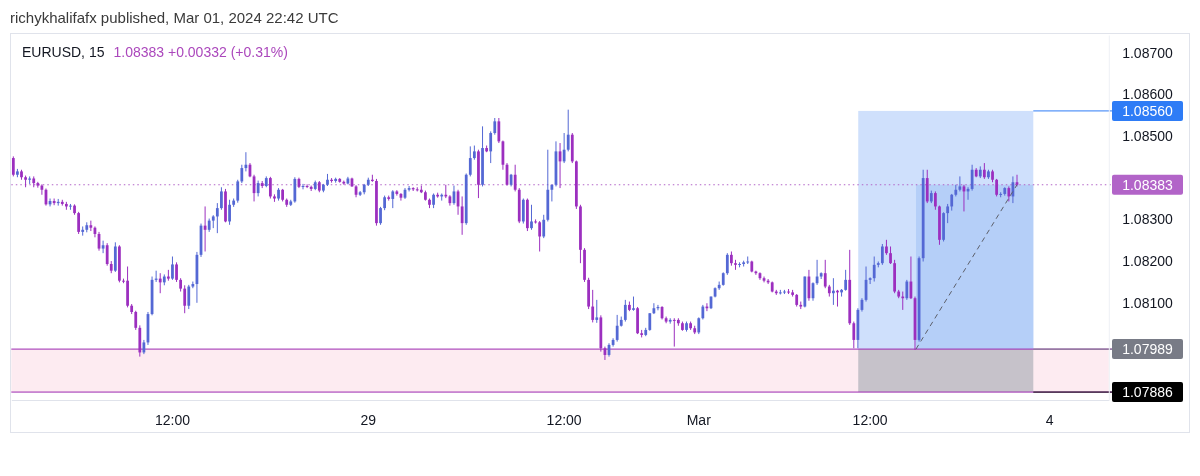  What do you see at coordinates (1148, 94) in the screenshot?
I see `y-tick-label: 1.08600` at bounding box center [1148, 94].